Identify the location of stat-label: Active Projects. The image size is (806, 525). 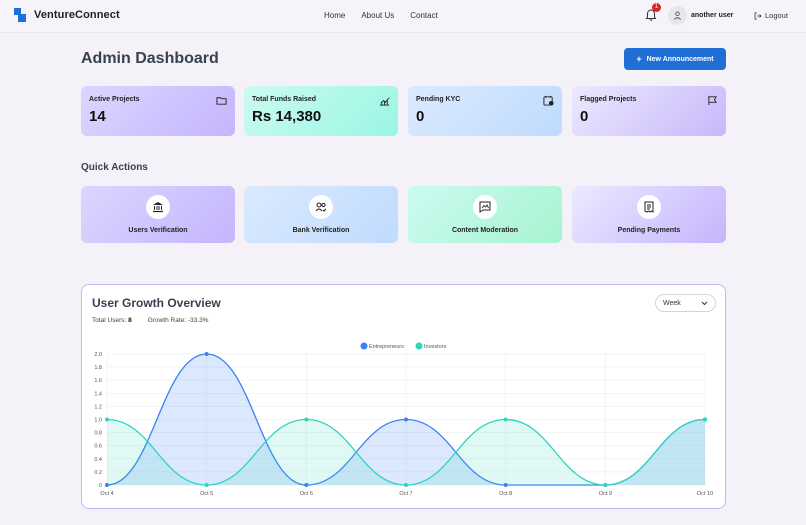
(114, 99).